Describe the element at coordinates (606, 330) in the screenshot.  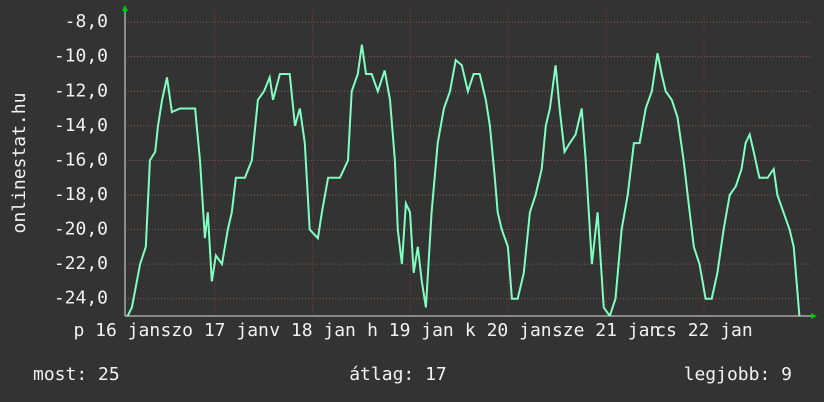
I see `x-tick-label: sze 21 jan` at that location.